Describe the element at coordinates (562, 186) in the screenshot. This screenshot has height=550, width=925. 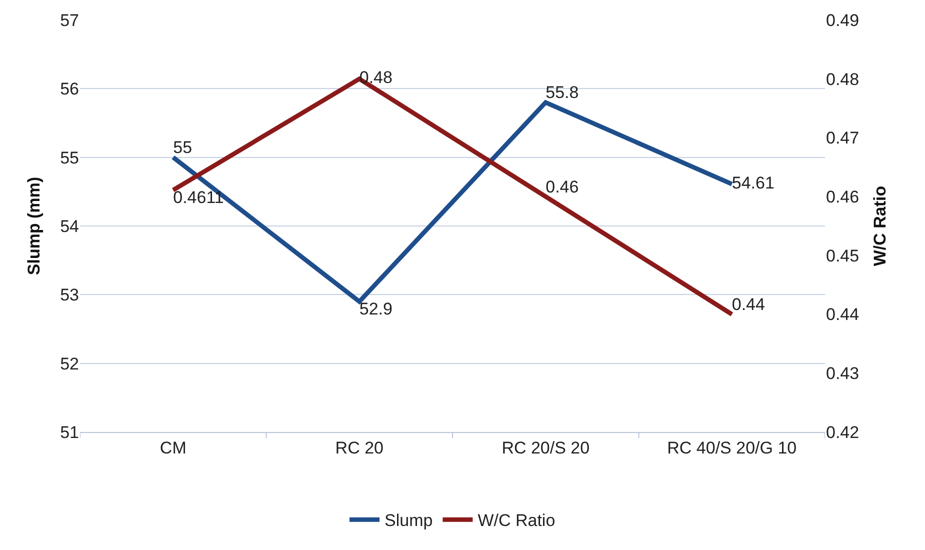
I see `data-label: 0.46` at that location.